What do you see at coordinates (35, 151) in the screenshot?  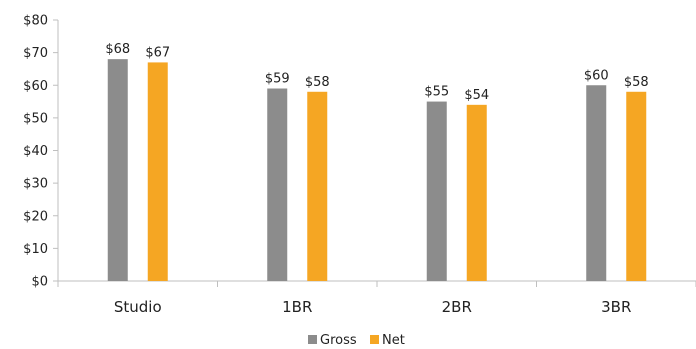 I see `y-tick-label: $40` at bounding box center [35, 151].